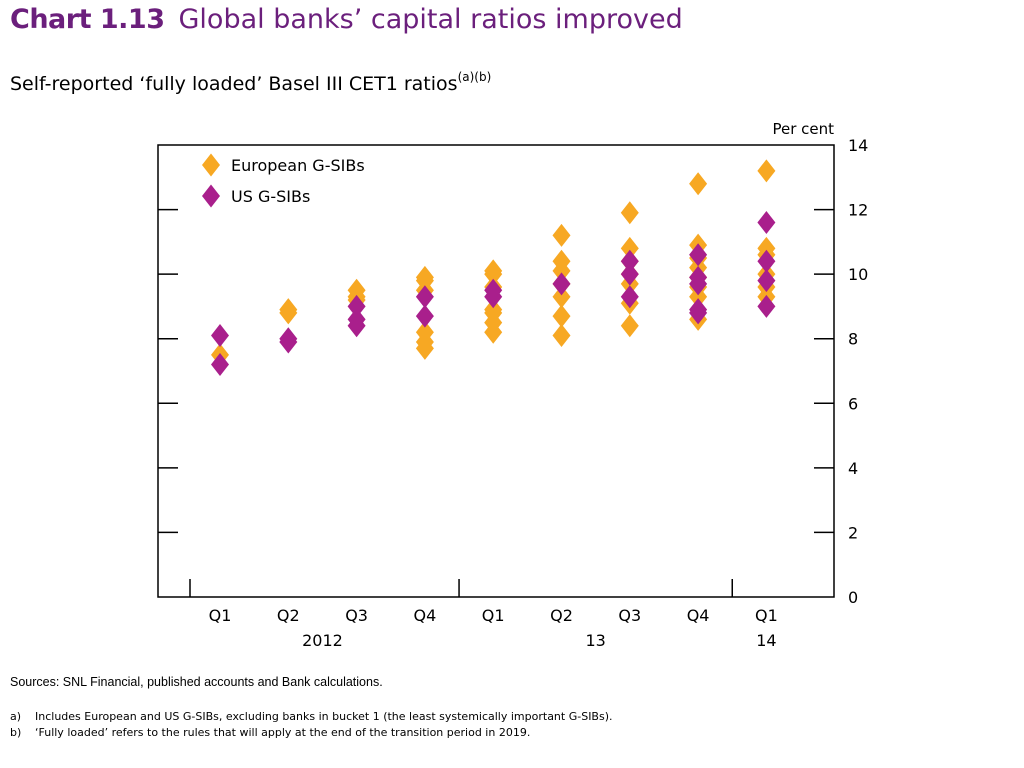 This screenshot has height=768, width=1024. I want to click on footnote-a-mark: a), so click(16, 716).